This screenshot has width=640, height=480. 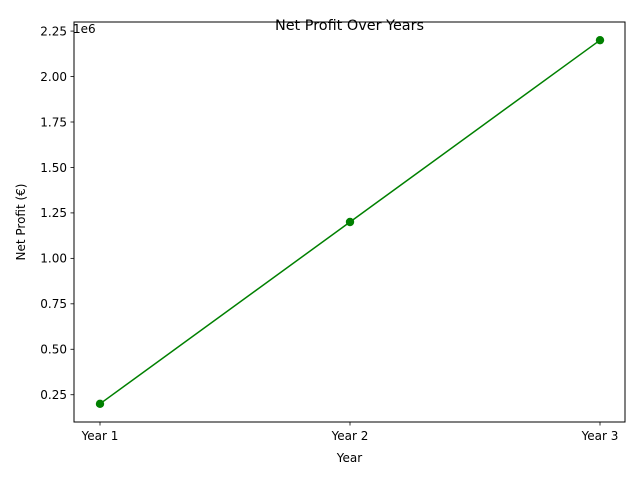 What do you see at coordinates (100, 436) in the screenshot?
I see `x-tick-label: Year 1` at bounding box center [100, 436].